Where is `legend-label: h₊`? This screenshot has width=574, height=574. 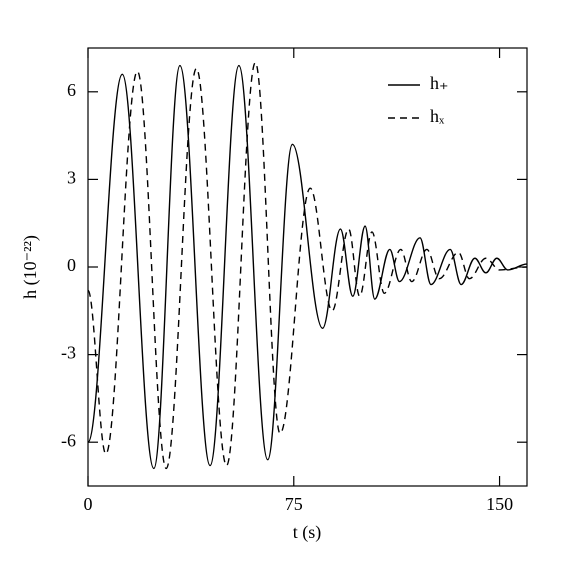 legend-label: h₊ is located at coordinates (439, 83).